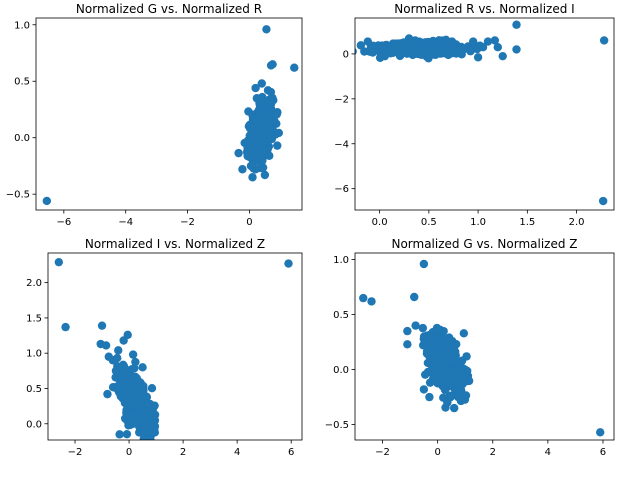 The height and width of the screenshot is (480, 640). What do you see at coordinates (63, 222) in the screenshot?
I see `x-tick-label: −6` at bounding box center [63, 222].